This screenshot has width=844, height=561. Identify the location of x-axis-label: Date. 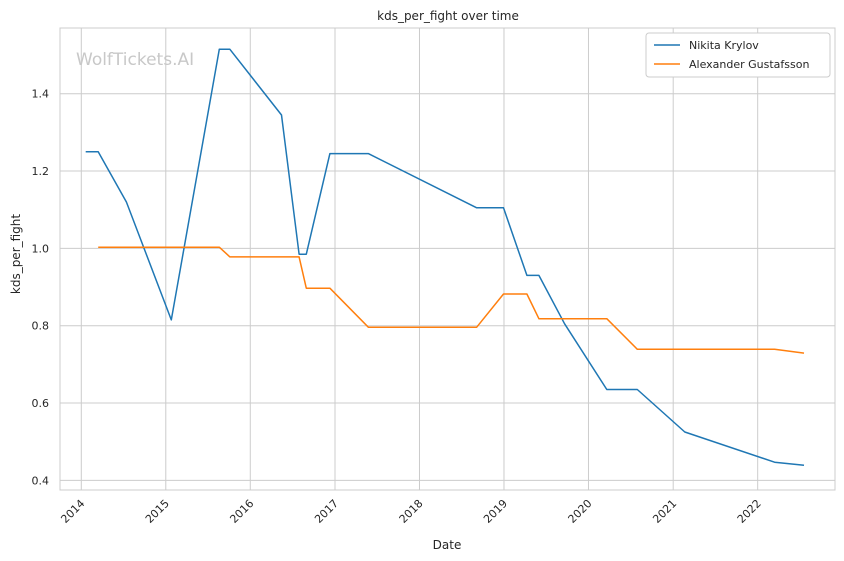
(447, 545).